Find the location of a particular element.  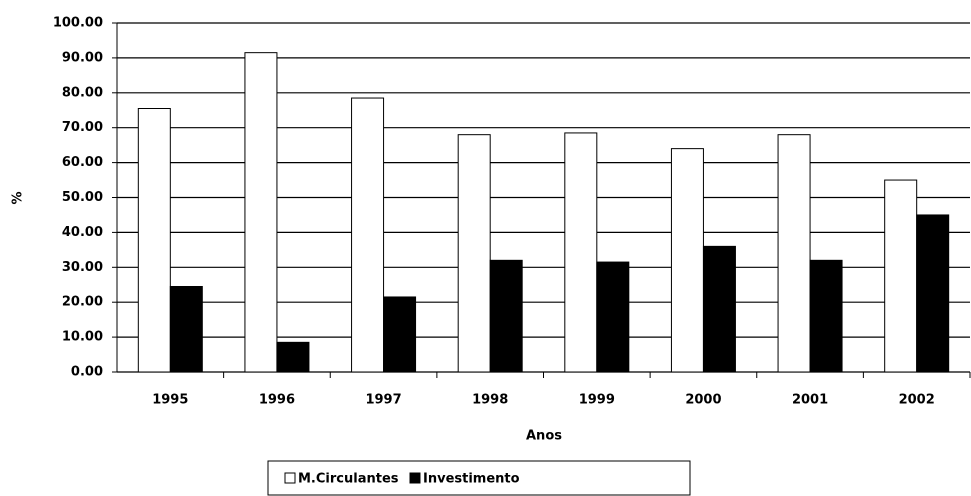

x-tick-label: 2001 is located at coordinates (810, 400).